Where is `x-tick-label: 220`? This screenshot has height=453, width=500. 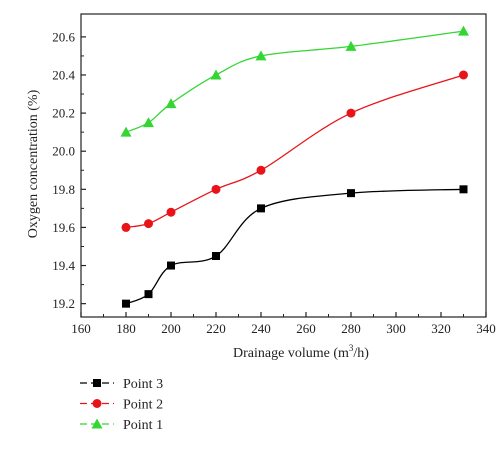
x-tick-label: 220 is located at coordinates (216, 328).